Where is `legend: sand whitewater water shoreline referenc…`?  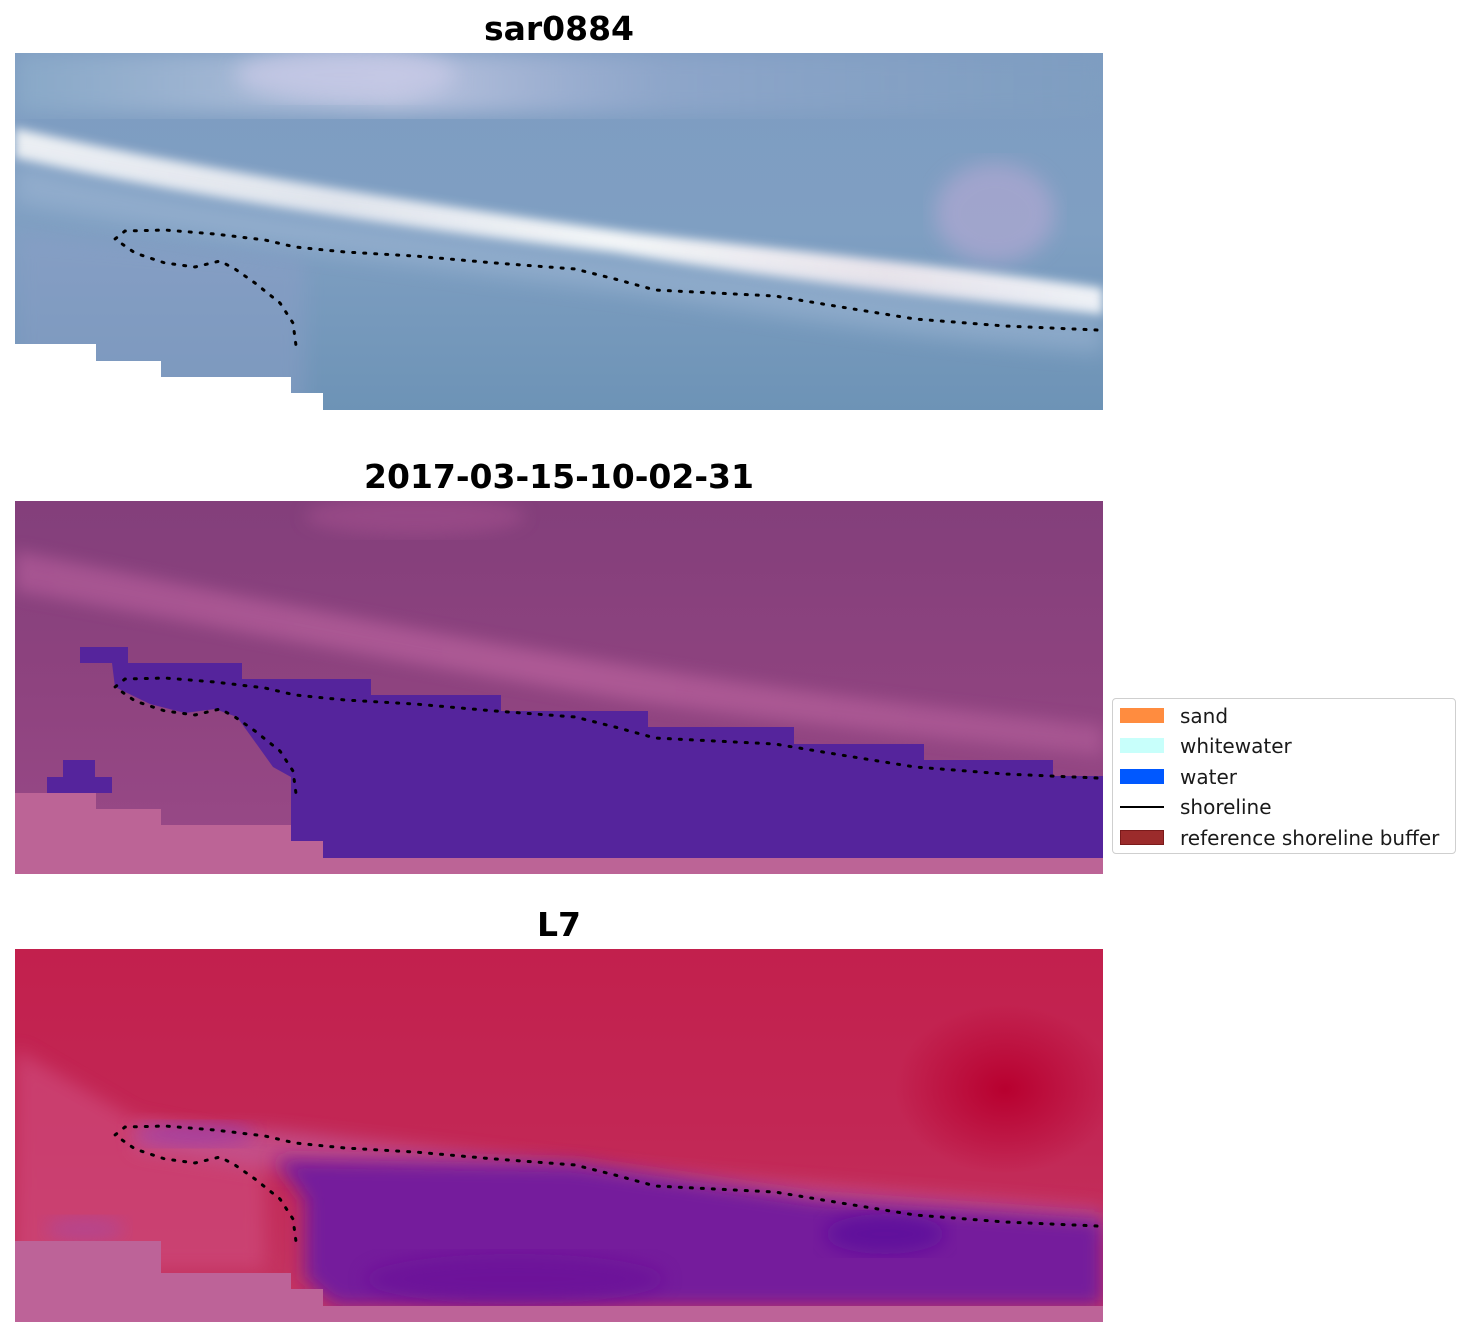 legend: sand whitewater water shoreline referenc… is located at coordinates (1284, 776).